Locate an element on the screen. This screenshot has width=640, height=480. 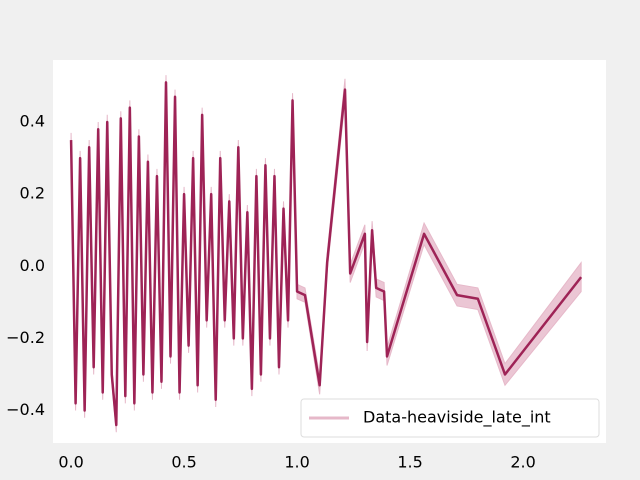
legend-label: Data-heaviside_late_int is located at coordinates (457, 418).